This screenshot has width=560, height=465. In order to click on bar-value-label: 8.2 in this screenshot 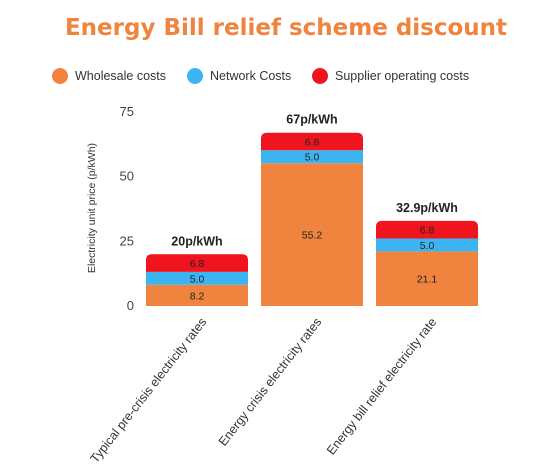, I will do `click(197, 296)`.